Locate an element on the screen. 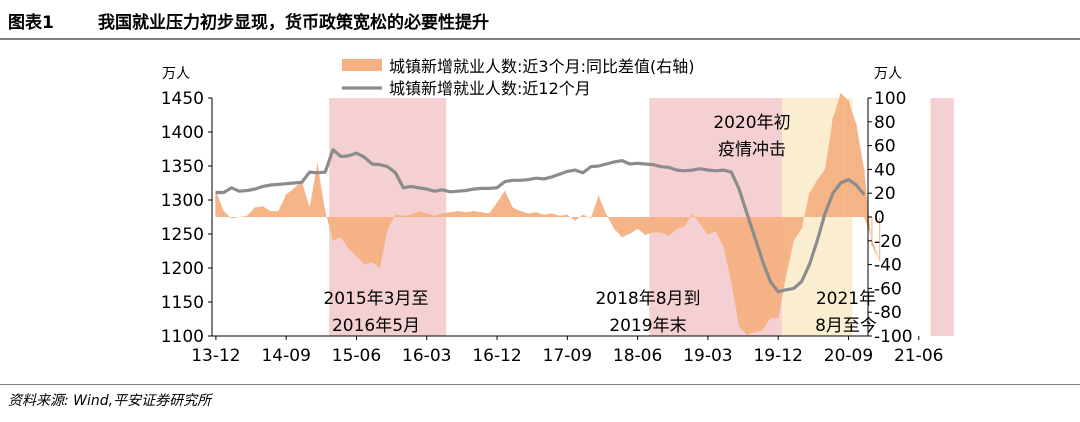 The width and height of the screenshot is (1080, 422). x-tick-label: 15-06 is located at coordinates (356, 356).